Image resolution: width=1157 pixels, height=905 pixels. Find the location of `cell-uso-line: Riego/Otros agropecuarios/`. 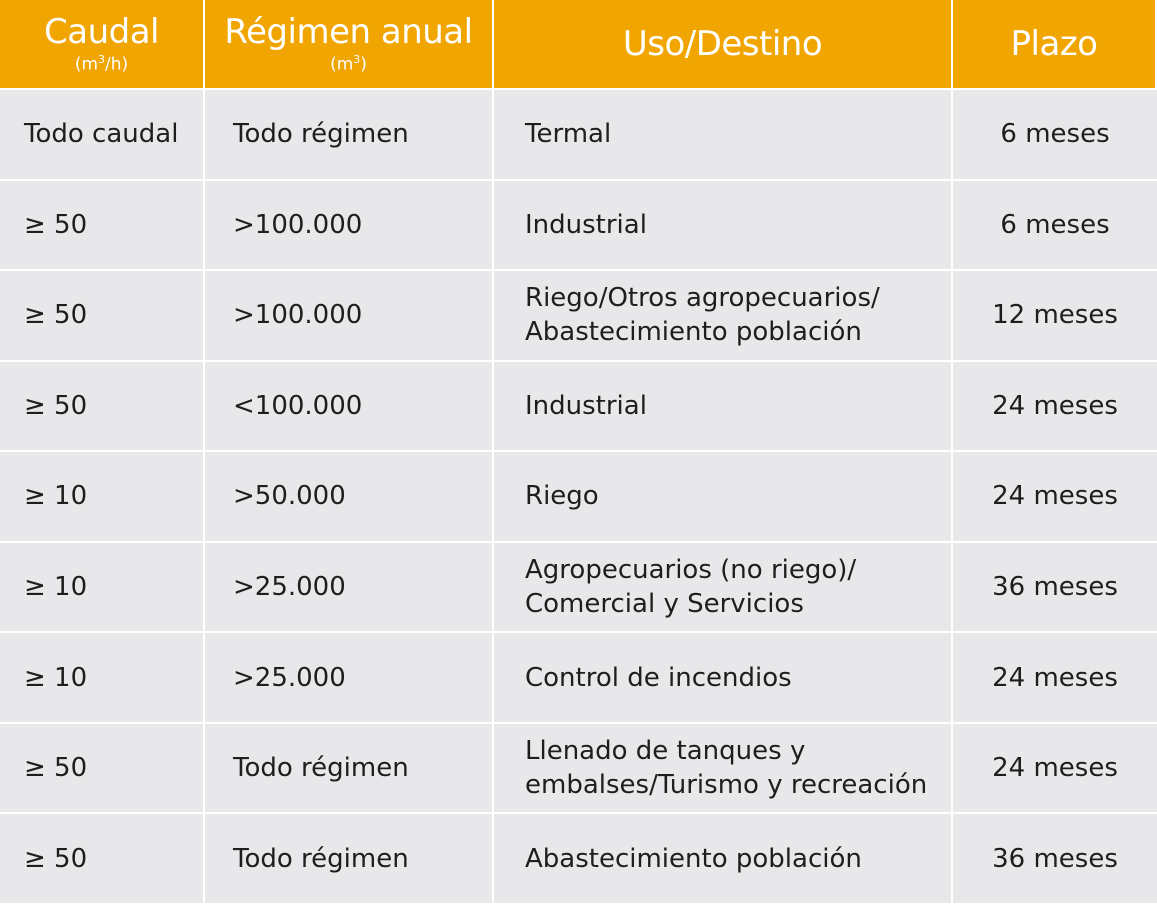

cell-uso-line: Riego/Otros agropecuarios/ is located at coordinates (702, 298).